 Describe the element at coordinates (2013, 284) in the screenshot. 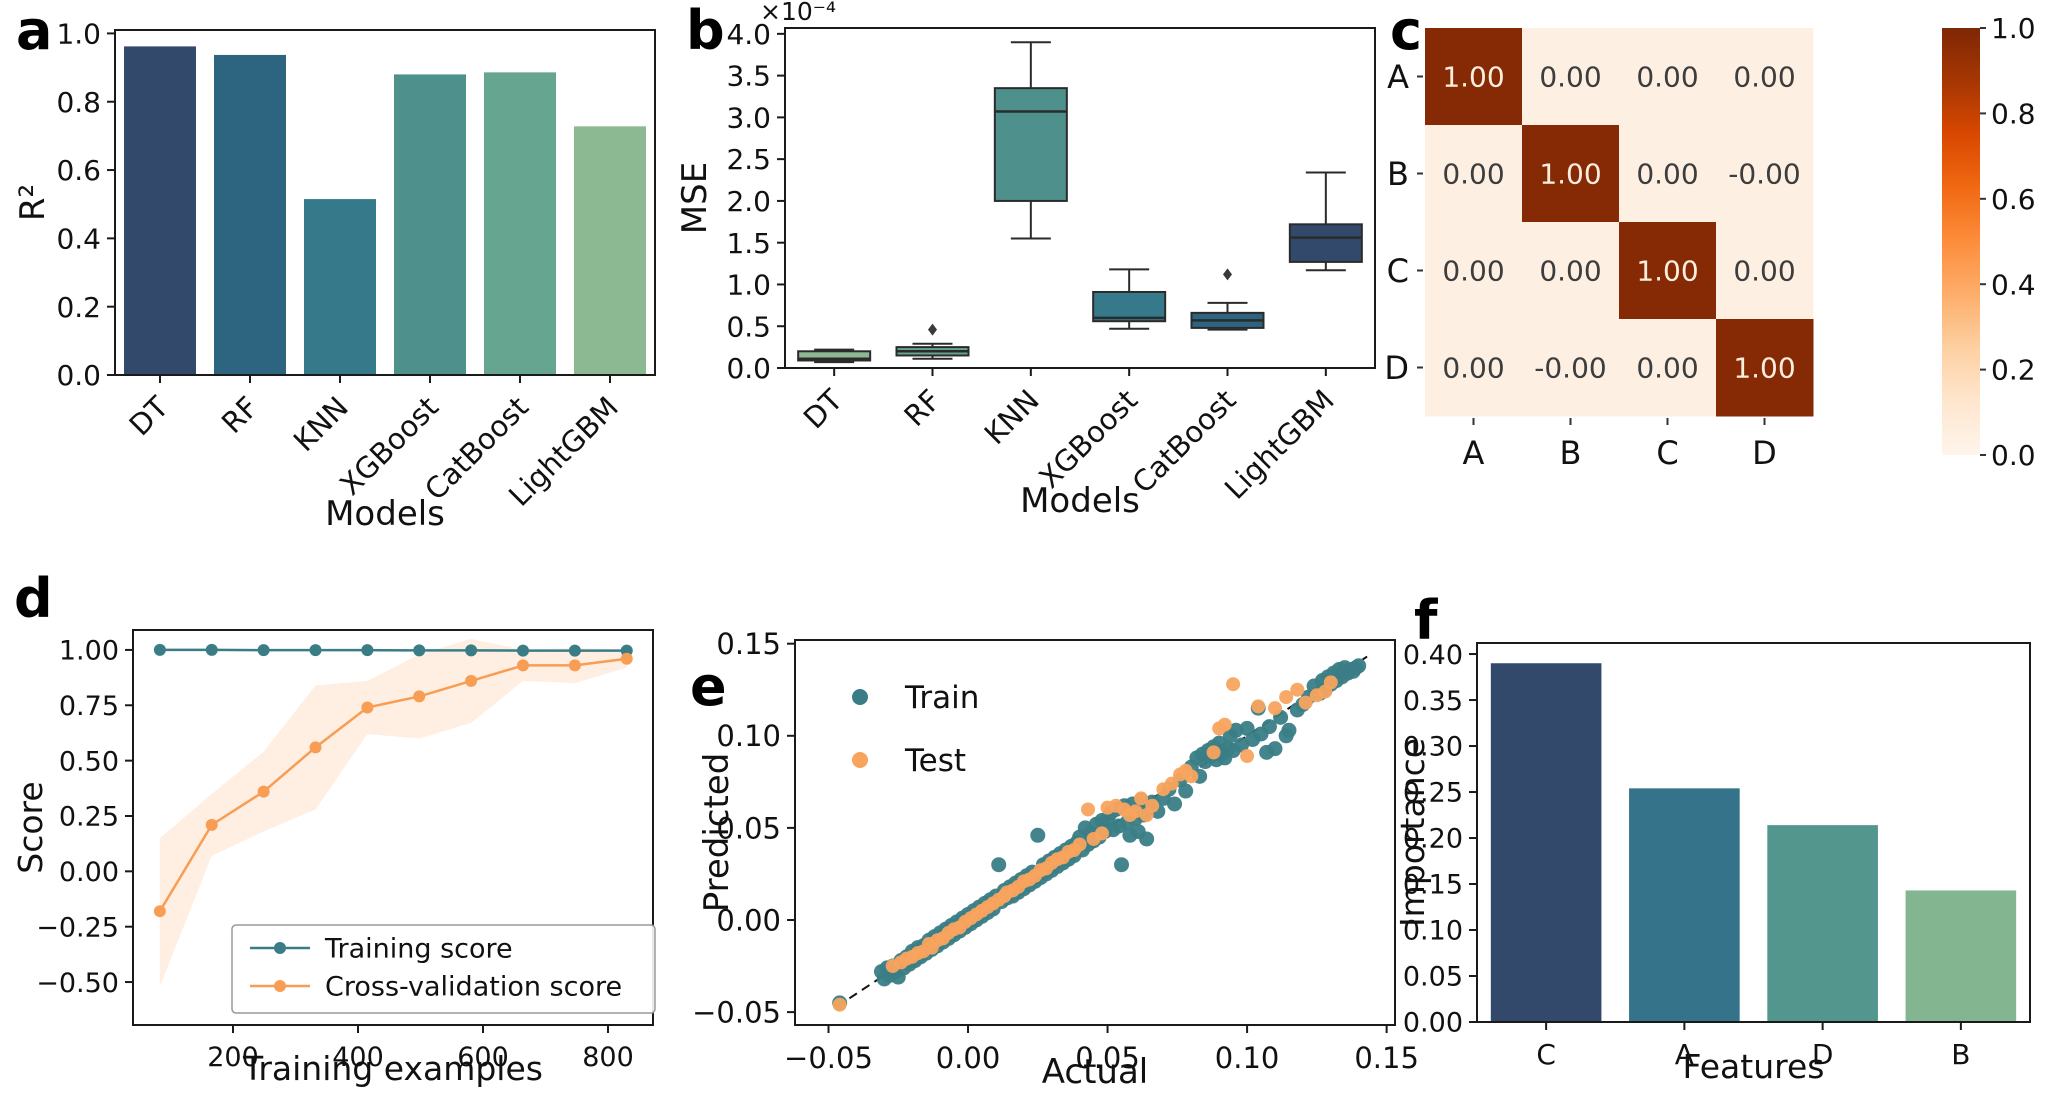

I see `svg-text: 0.4` at that location.